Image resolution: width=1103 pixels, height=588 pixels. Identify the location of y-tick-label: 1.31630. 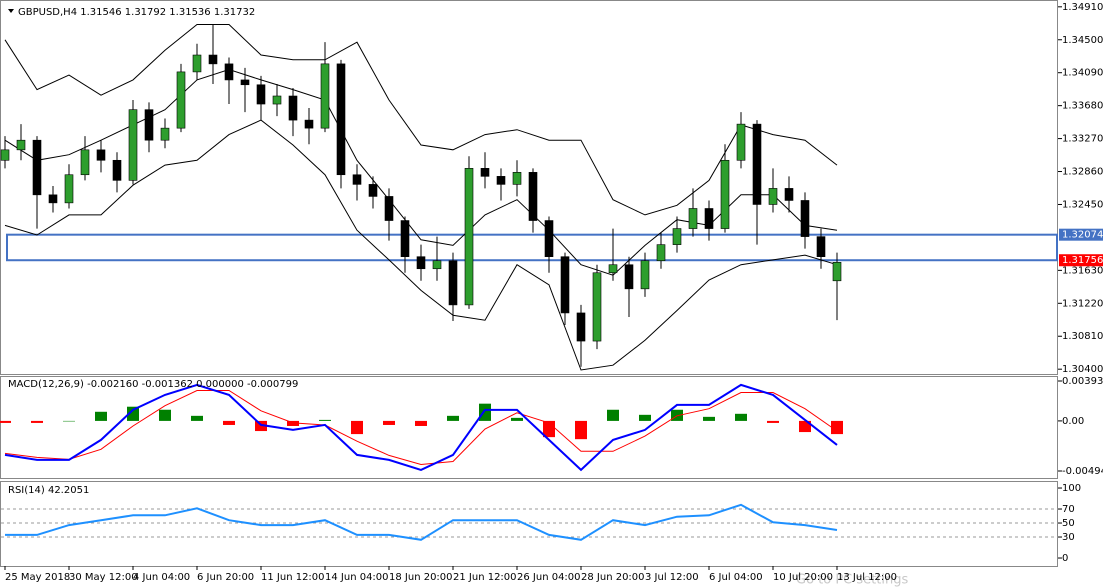
(1082, 270).